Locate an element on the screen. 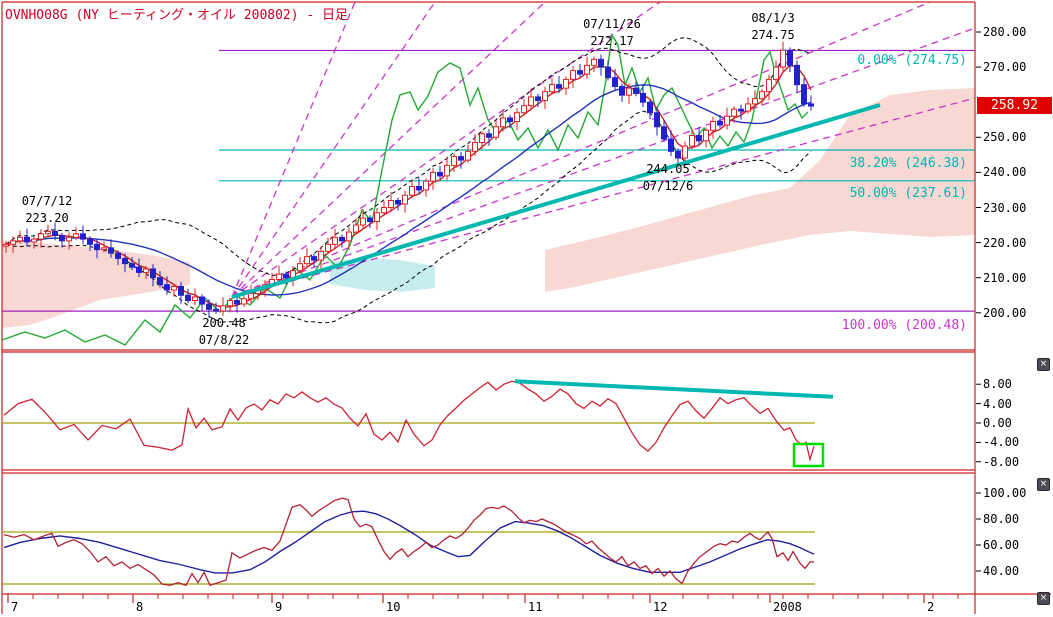 The width and height of the screenshot is (1053, 617). chart-title: OVNHO08G (NY ヒーティング・オイル 200802) - 日足 is located at coordinates (177, 15).